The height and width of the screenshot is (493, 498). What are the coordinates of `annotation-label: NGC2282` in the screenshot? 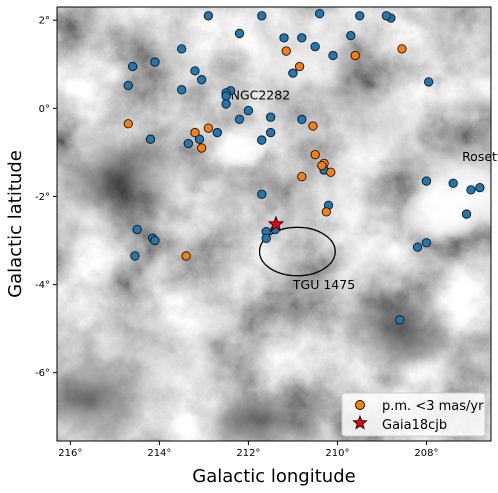 It's located at (261, 95).